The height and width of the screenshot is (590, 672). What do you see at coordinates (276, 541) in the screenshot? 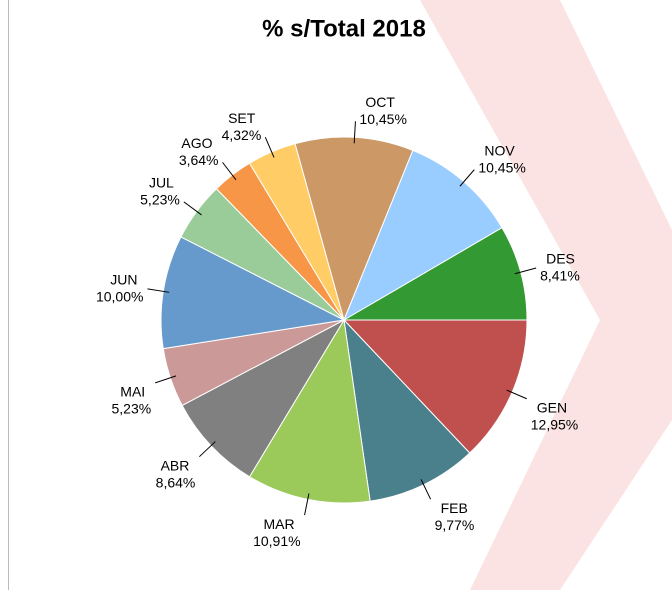
I see `slice-value-label: 10,91%` at bounding box center [276, 541].